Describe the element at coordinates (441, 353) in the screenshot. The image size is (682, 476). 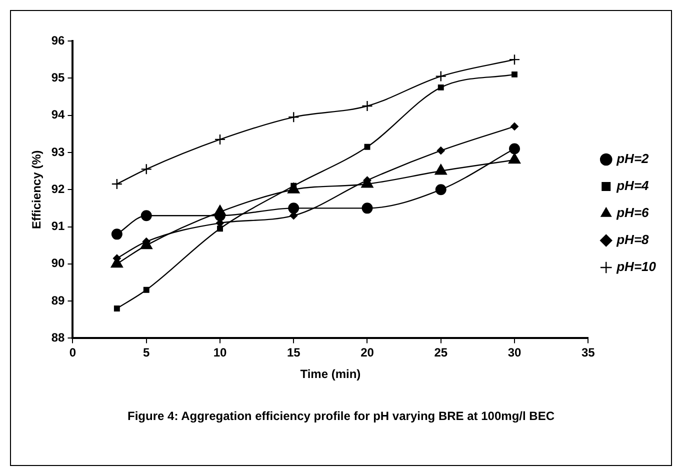
I see `x-tick-label: 25` at that location.